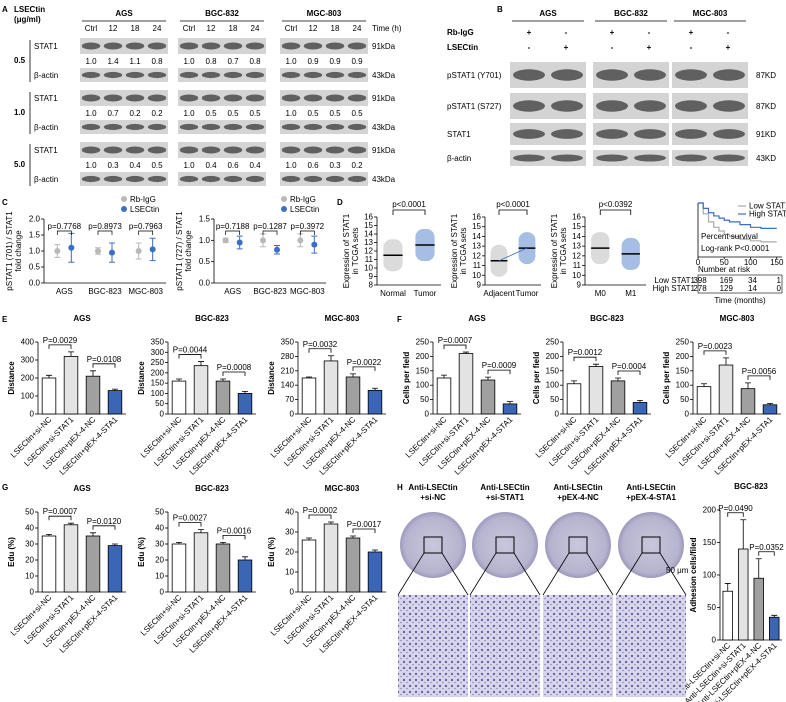 Image resolution: width=786 pixels, height=702 pixels. What do you see at coordinates (728, 32) in the screenshot?
I see `sign: -` at bounding box center [728, 32].